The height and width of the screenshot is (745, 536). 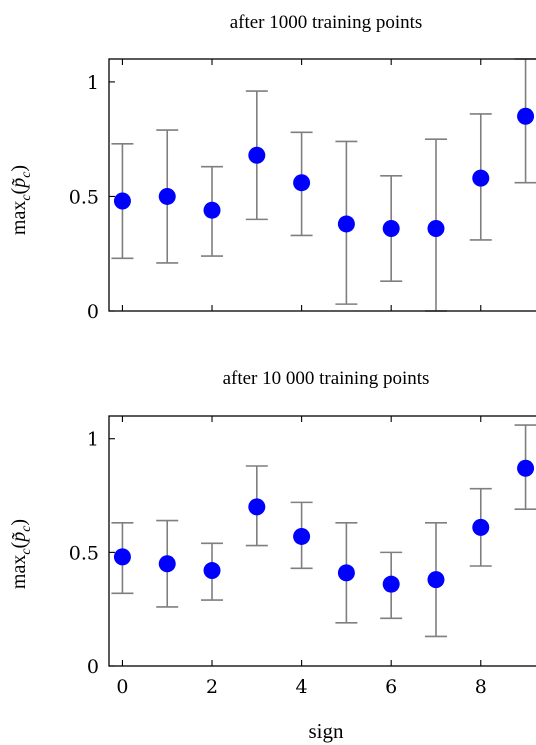 I want to click on panel-2-xtick-label-3: 6, so click(x=391, y=687).